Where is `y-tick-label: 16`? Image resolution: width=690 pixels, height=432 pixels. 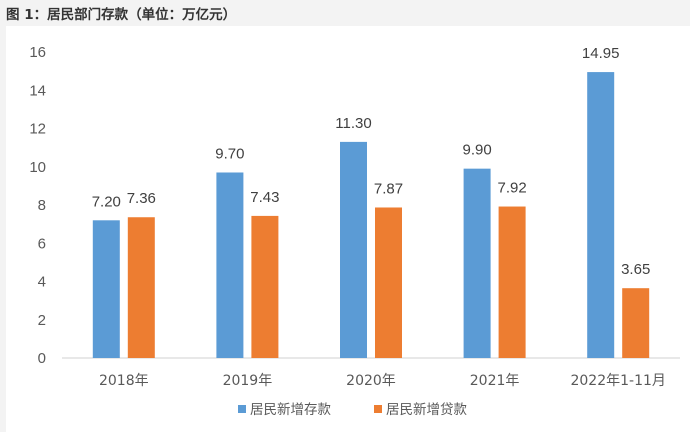 y-tick-label: 16 is located at coordinates (37, 52).